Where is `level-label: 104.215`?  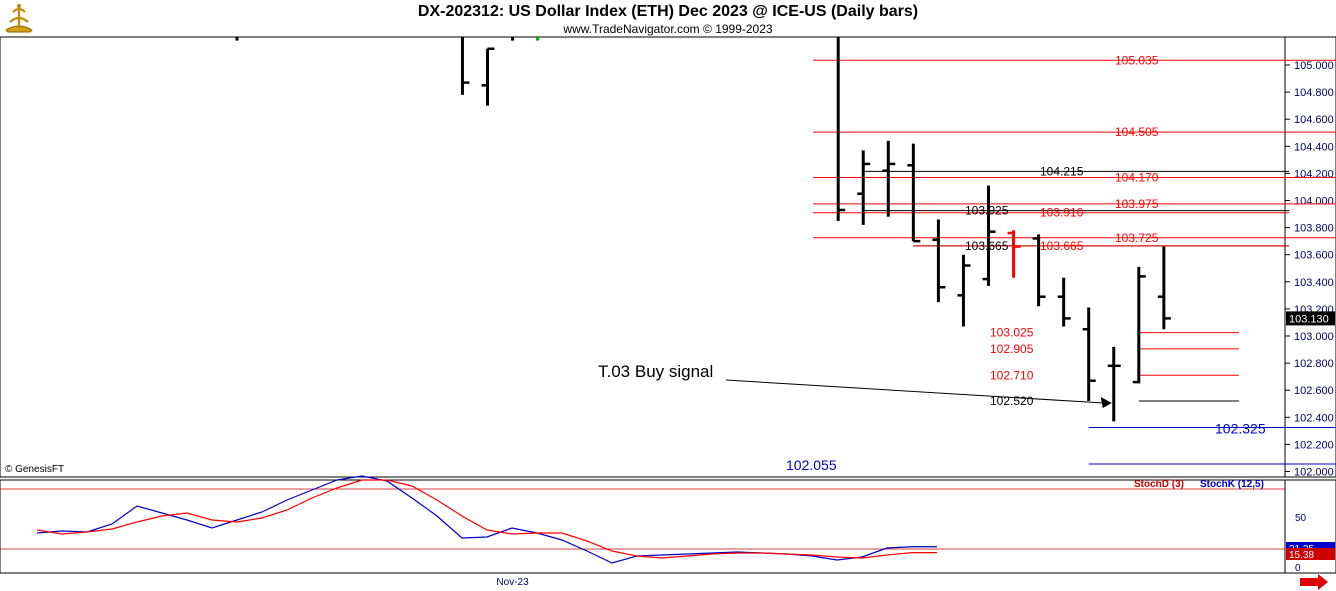
level-label: 104.215 is located at coordinates (1062, 171).